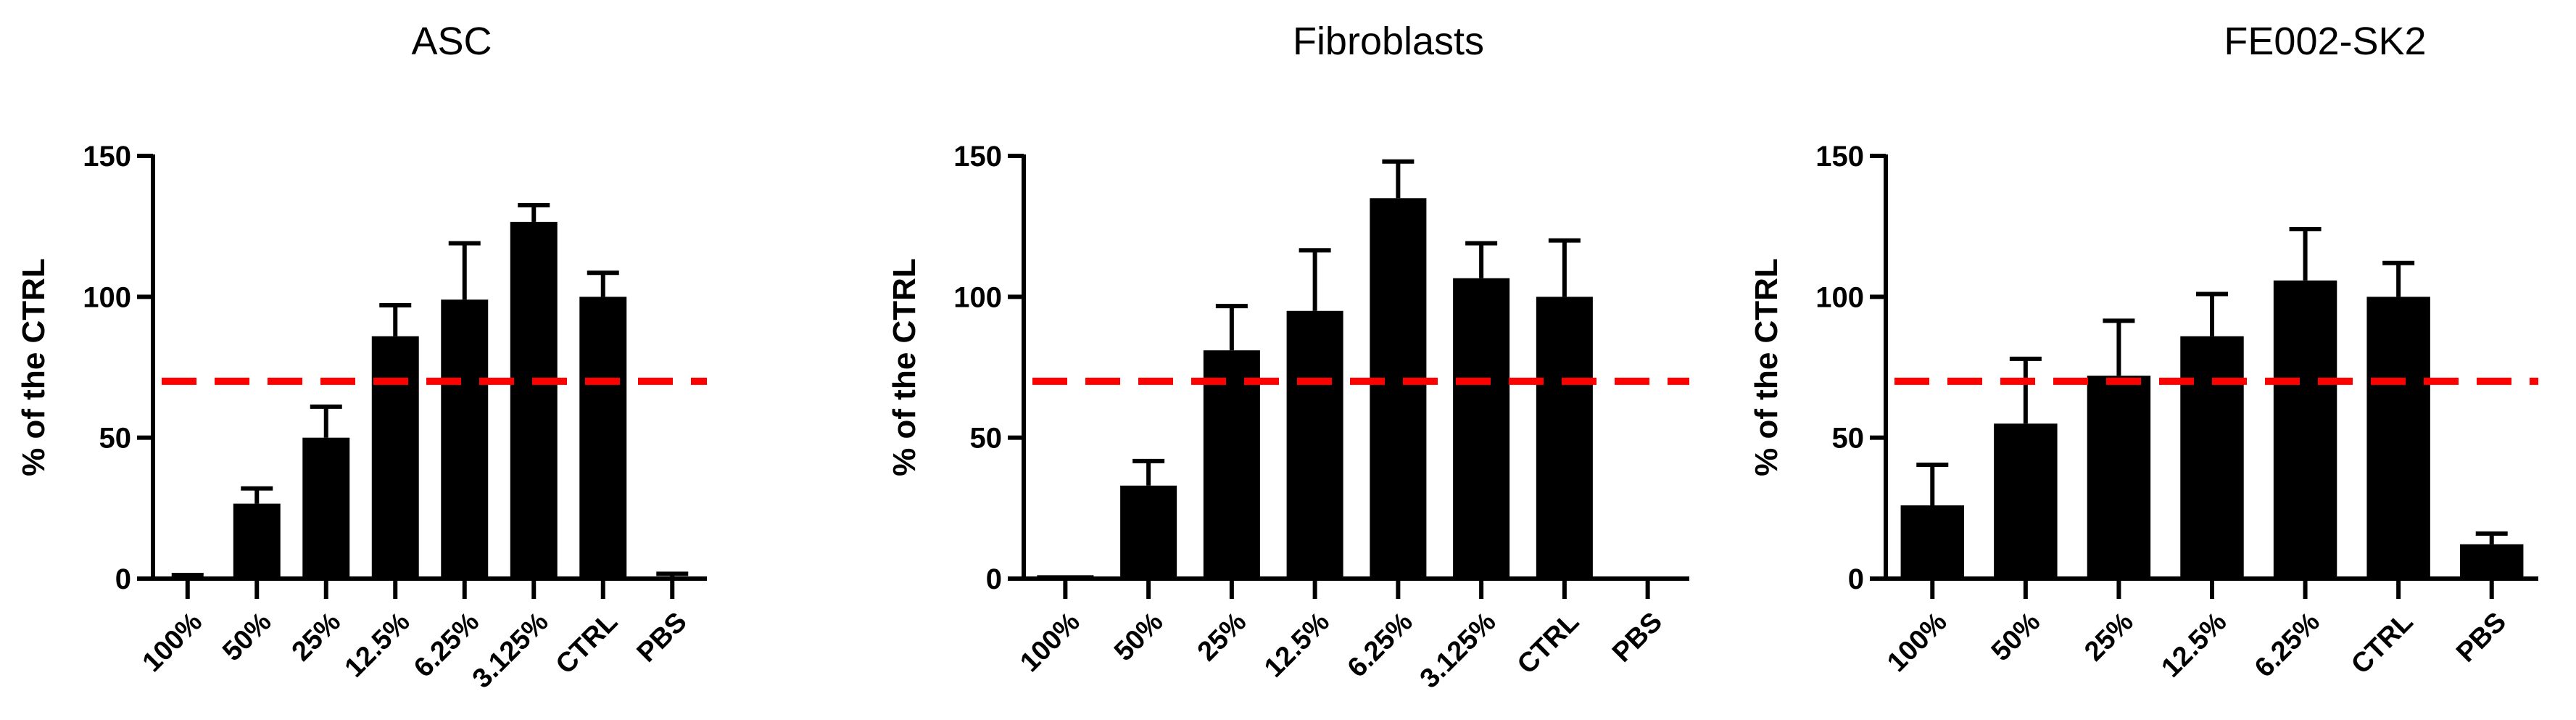  What do you see at coordinates (2325, 41) in the screenshot?
I see `chart-title: FE002-SK2` at bounding box center [2325, 41].